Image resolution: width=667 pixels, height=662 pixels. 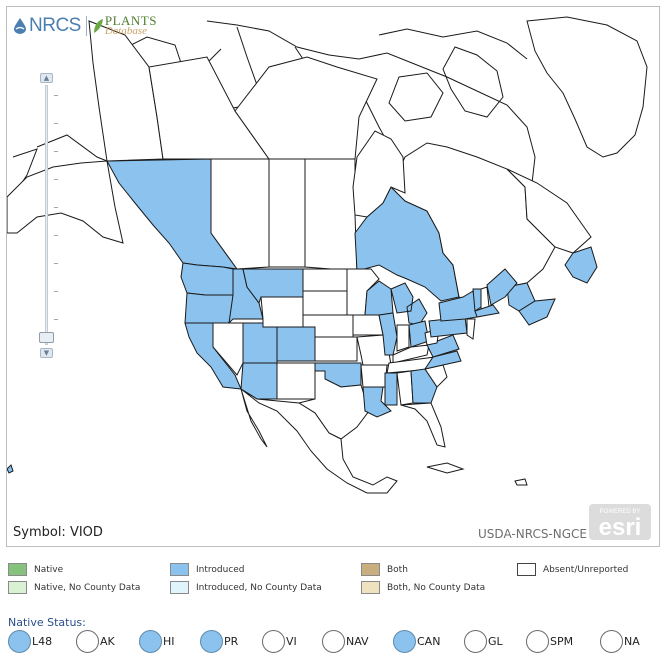 What do you see at coordinates (487, 311) in the screenshot?
I see `state-ma` at bounding box center [487, 311].